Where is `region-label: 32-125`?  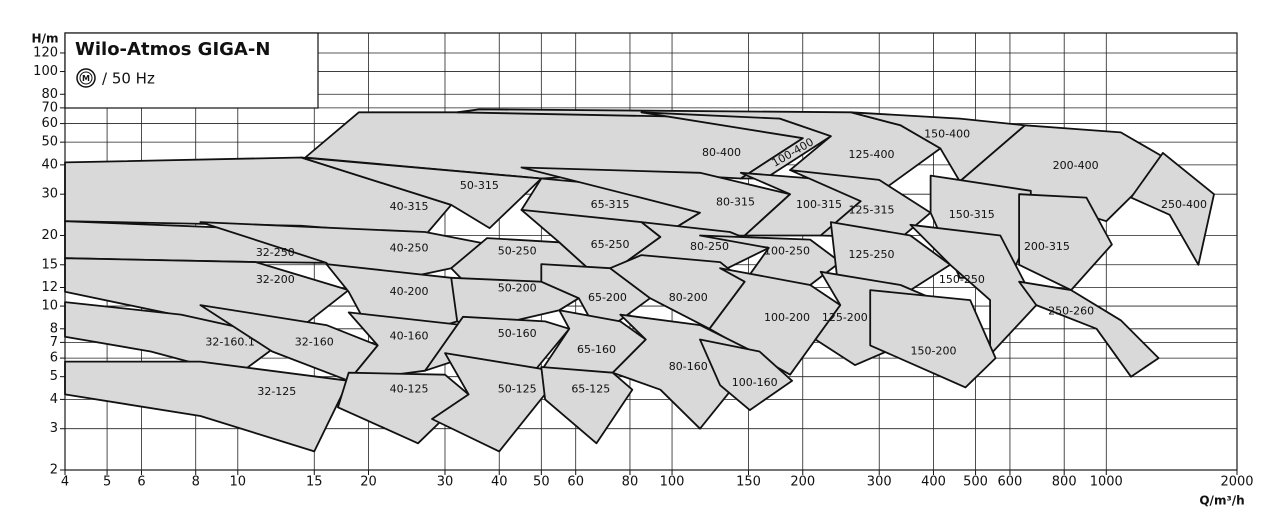
region-label: 32-125 is located at coordinates (276, 391).